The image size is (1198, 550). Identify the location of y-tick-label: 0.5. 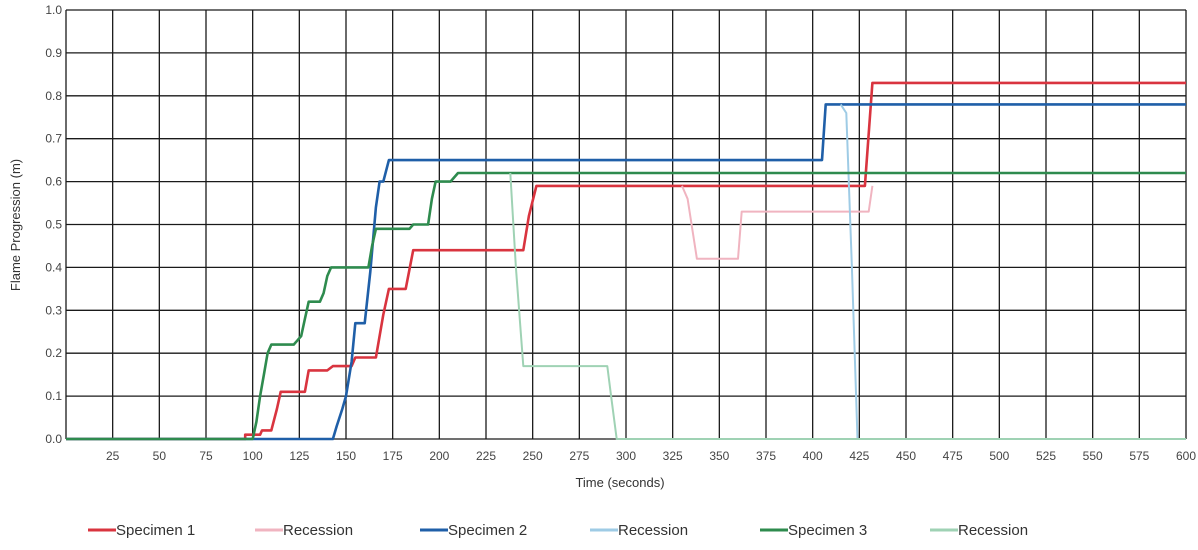
(53, 225).